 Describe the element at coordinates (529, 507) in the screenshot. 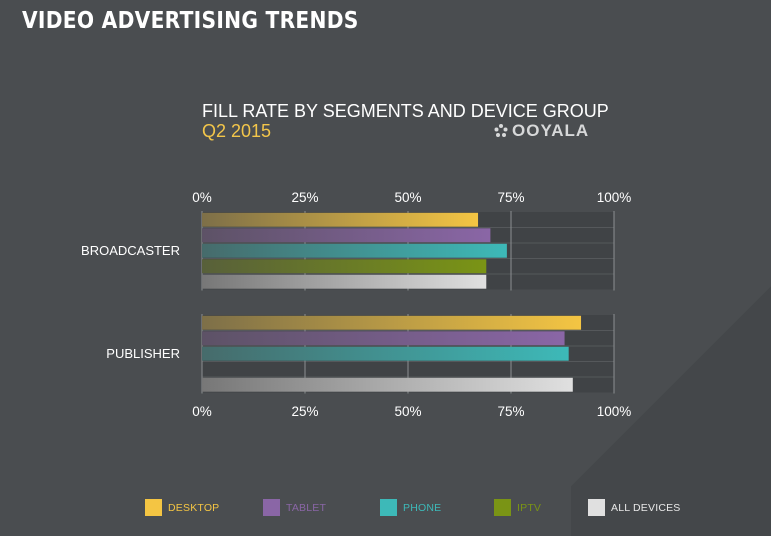

I see `legend-label-iptv: IPTV` at that location.